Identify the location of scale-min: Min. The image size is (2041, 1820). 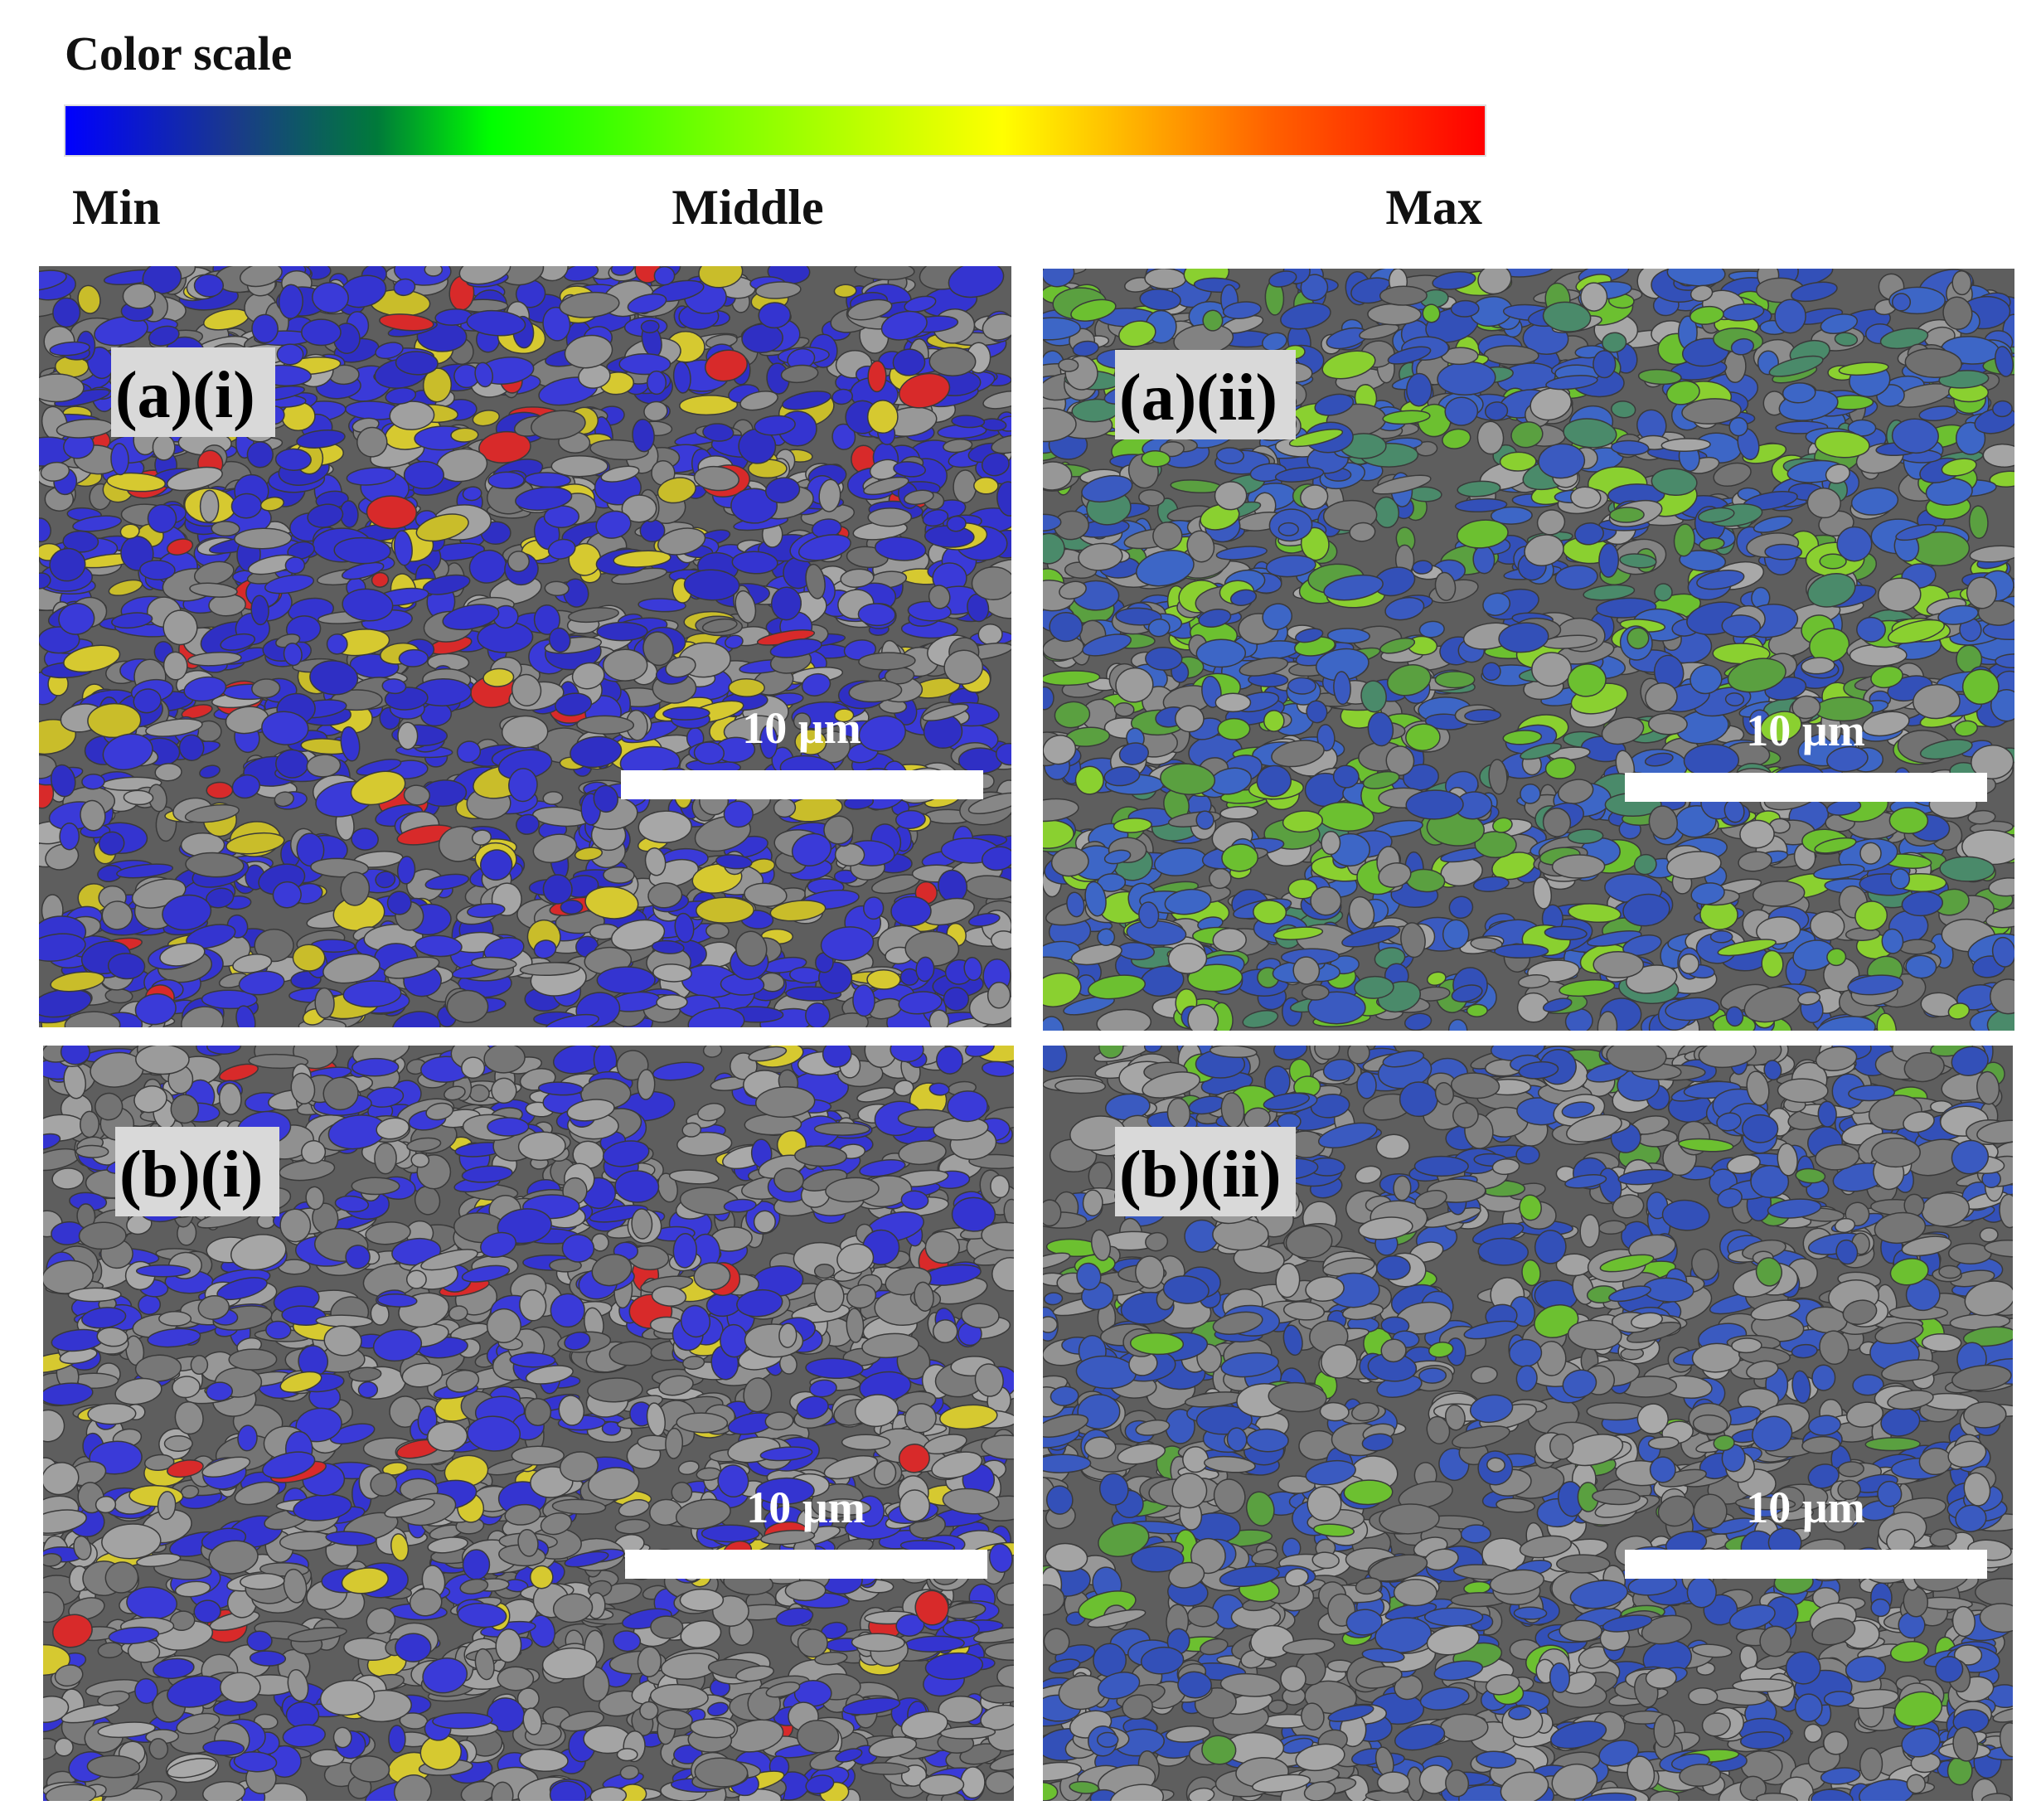
(116, 207).